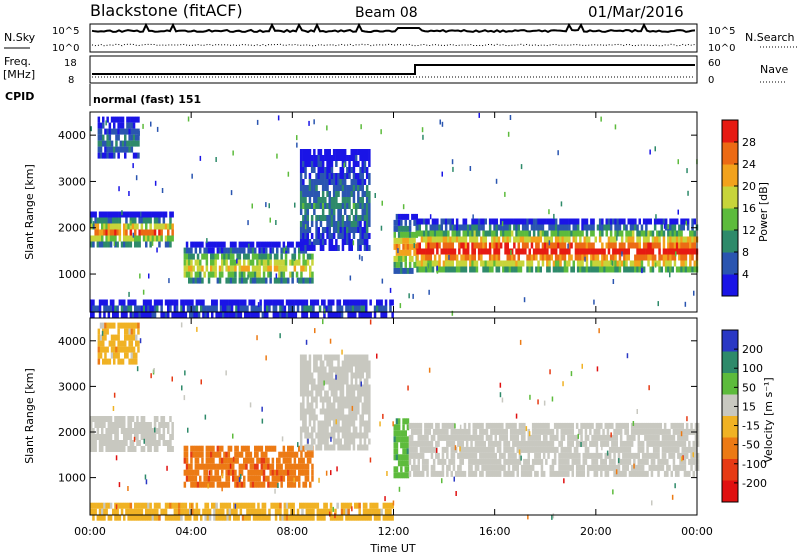  What do you see at coordinates (393, 28) in the screenshot?
I see `nsky-line` at bounding box center [393, 28].